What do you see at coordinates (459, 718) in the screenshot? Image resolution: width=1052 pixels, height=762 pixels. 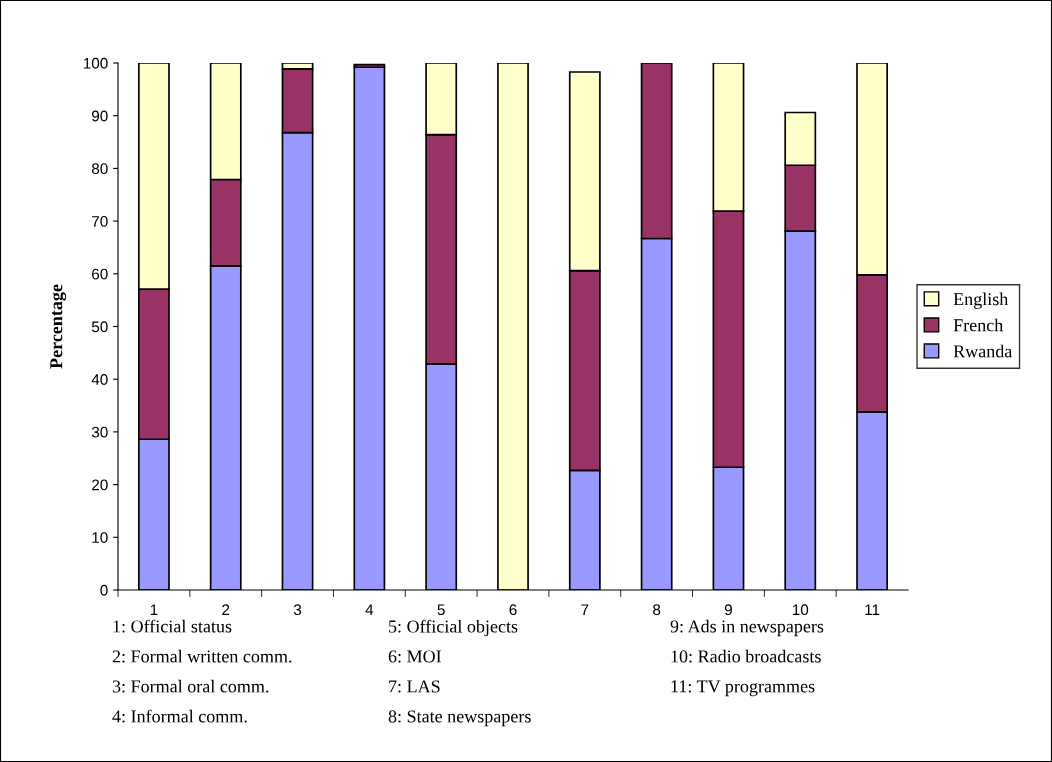 I see `text: 8: State newspapers` at bounding box center [459, 718].